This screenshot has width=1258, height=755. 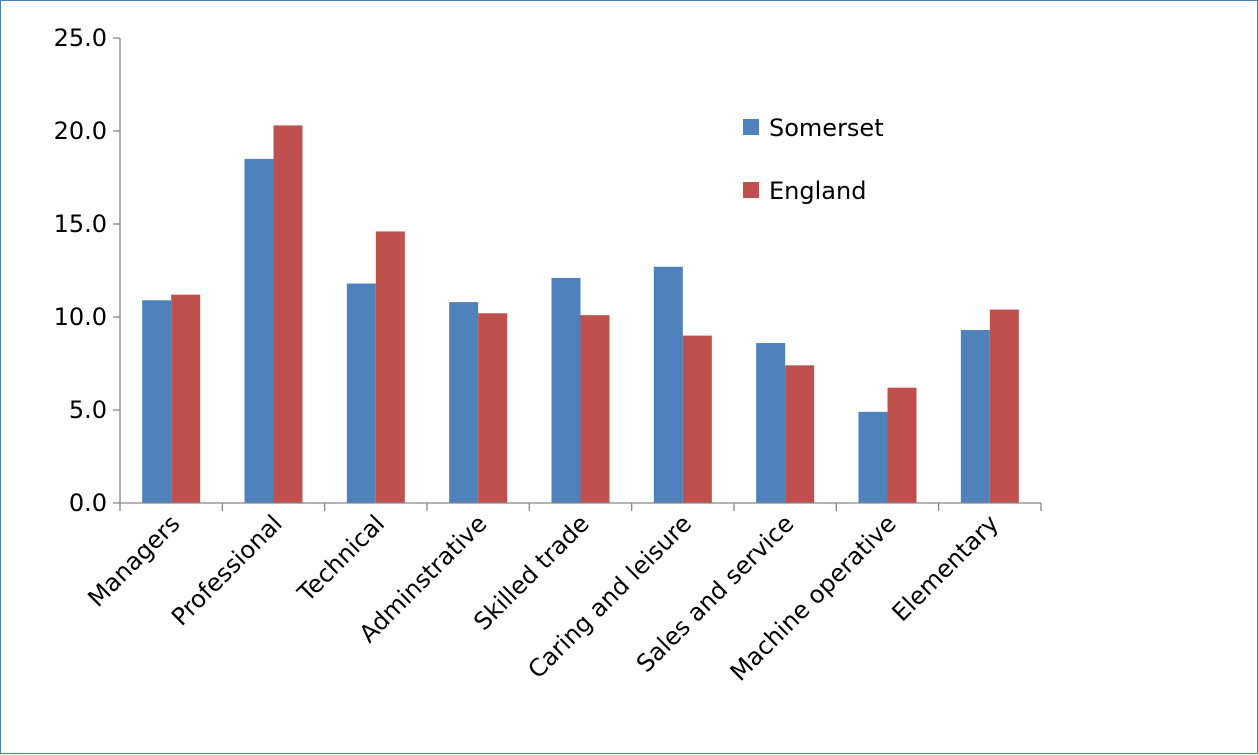 What do you see at coordinates (751, 127) in the screenshot?
I see `legend-swatch-somerset` at bounding box center [751, 127].